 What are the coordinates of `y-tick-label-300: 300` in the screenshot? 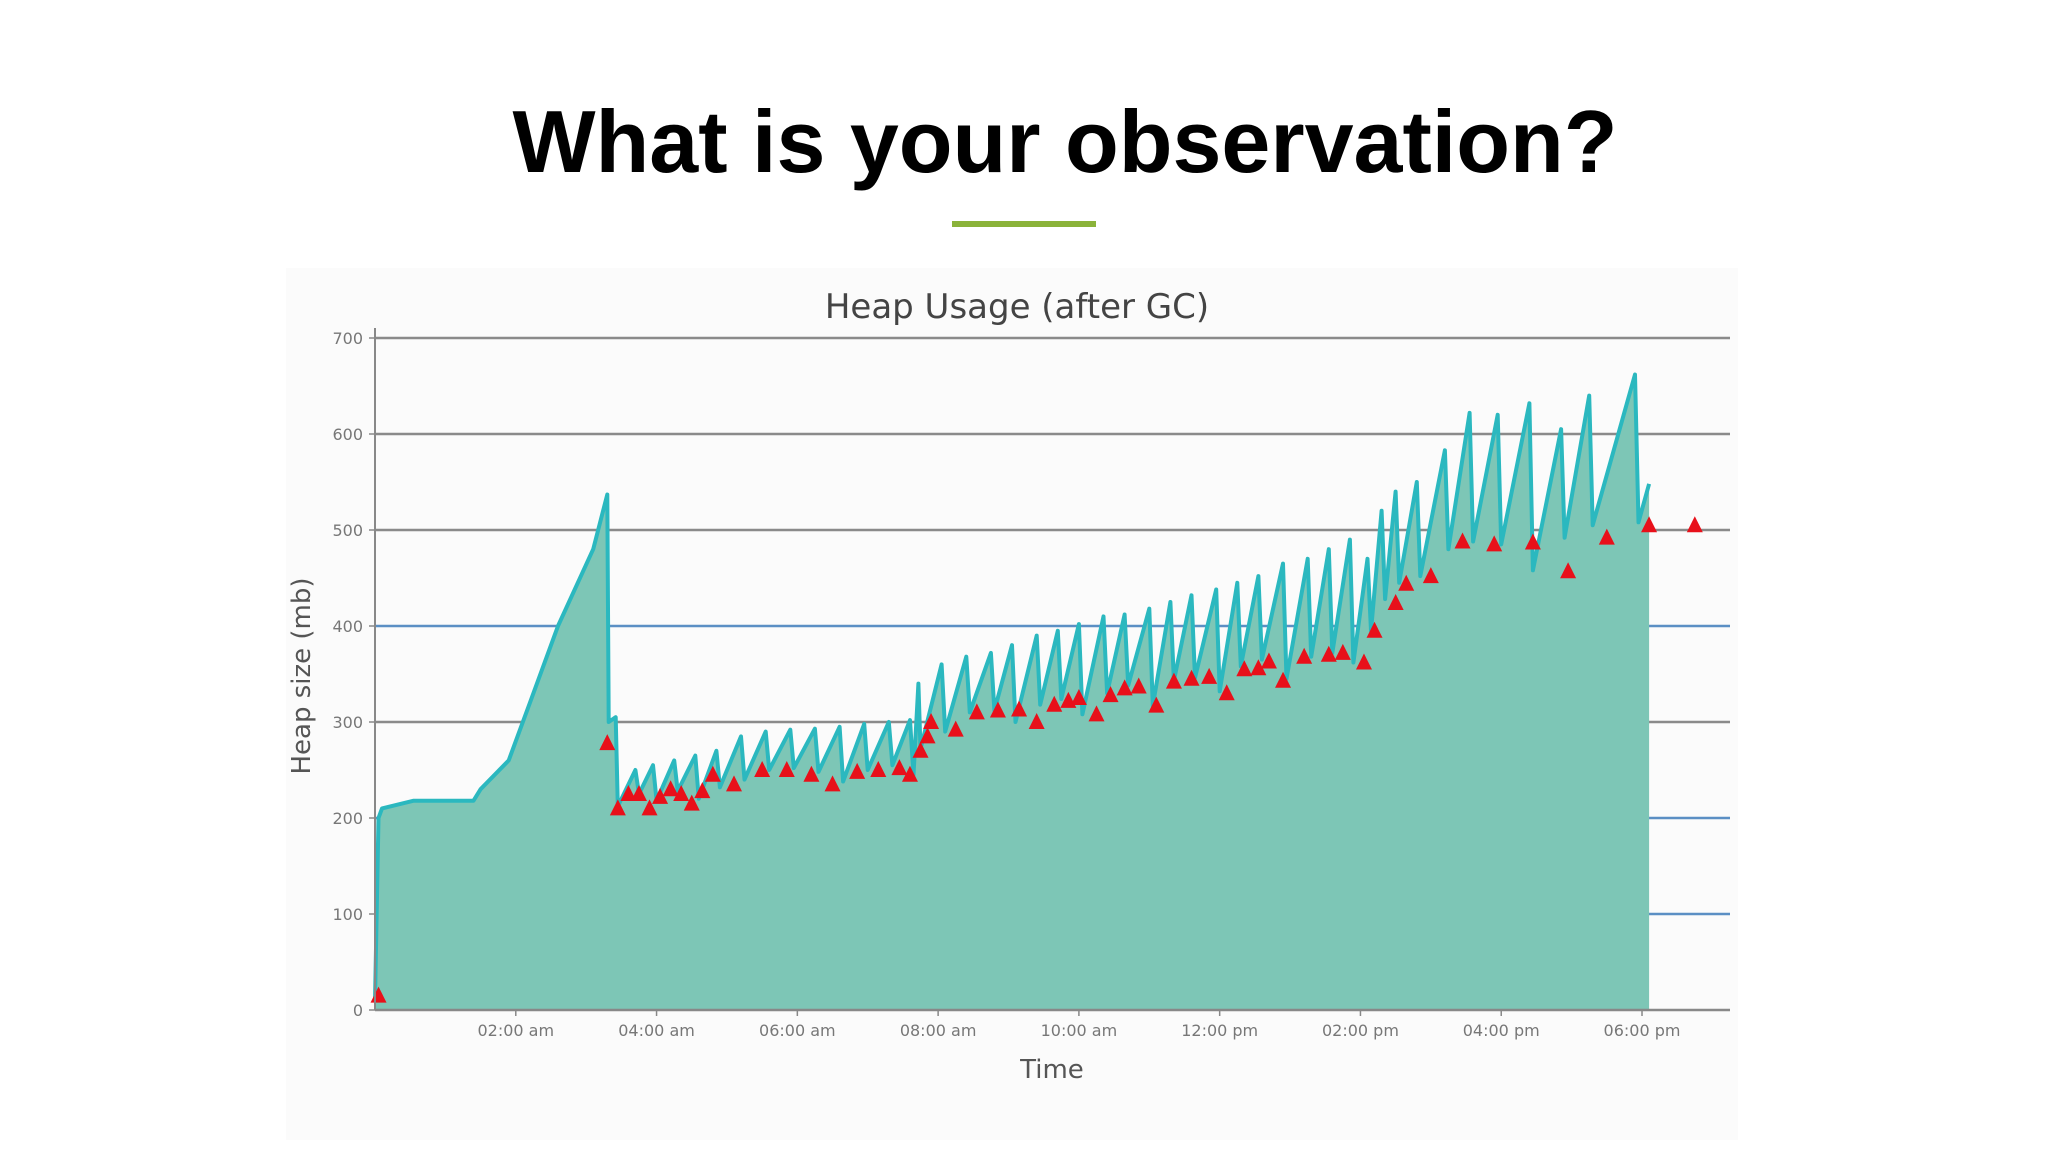 It's located at (347, 722).